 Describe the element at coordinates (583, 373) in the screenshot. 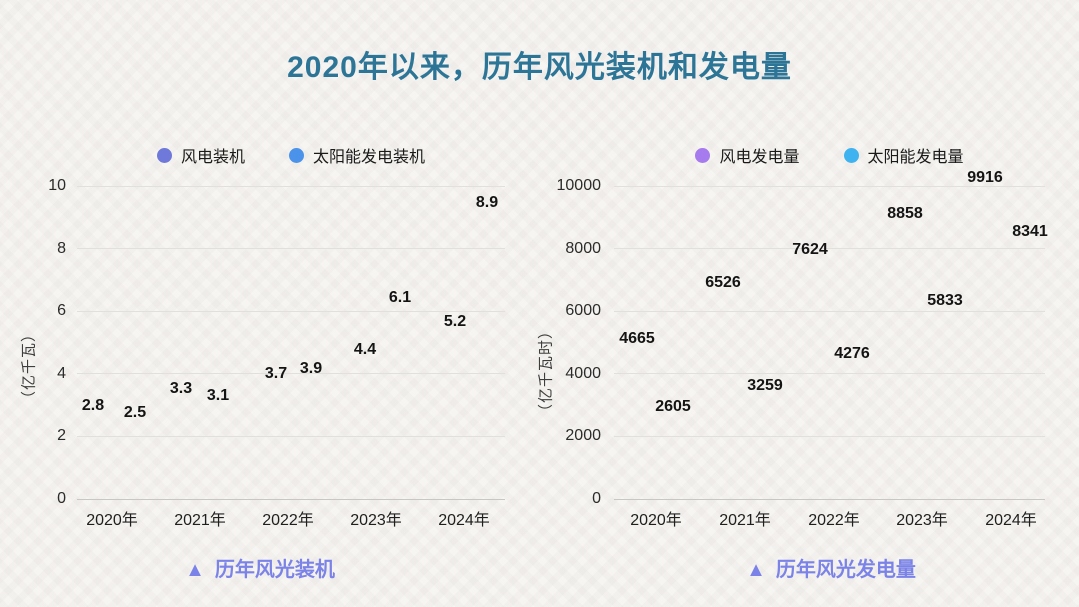

I see `y-tick-label: 4000` at that location.